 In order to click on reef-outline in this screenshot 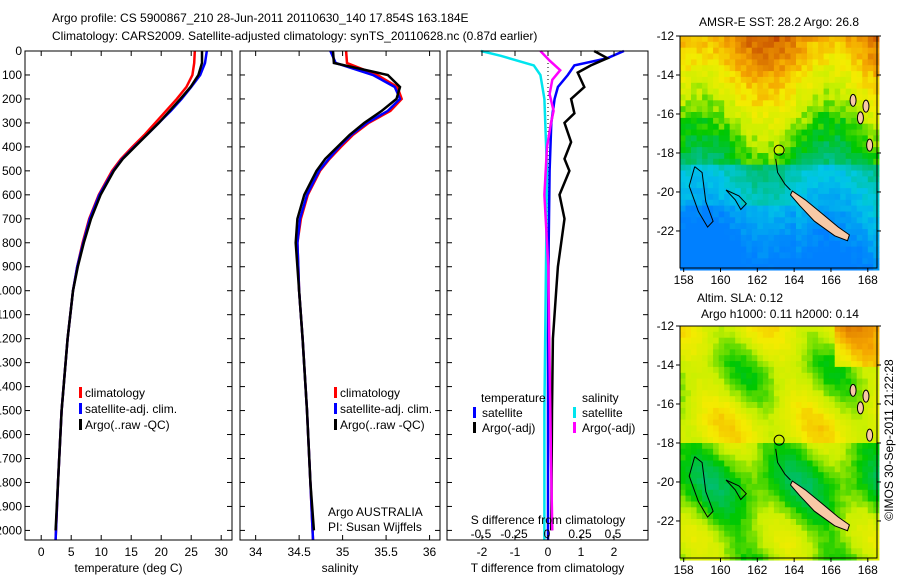, I will do `click(783, 464)`.